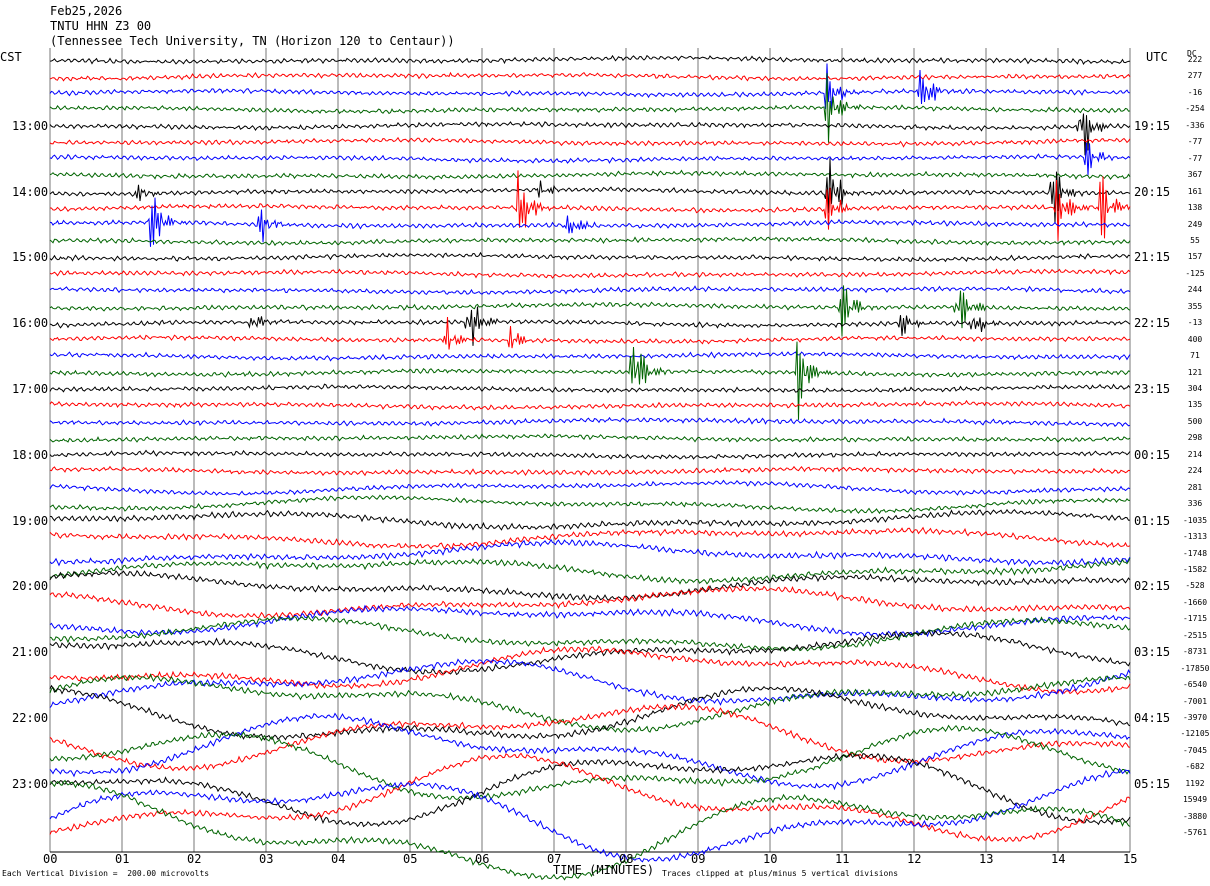  I want to click on dc-offset-value: 500, so click(1195, 421).